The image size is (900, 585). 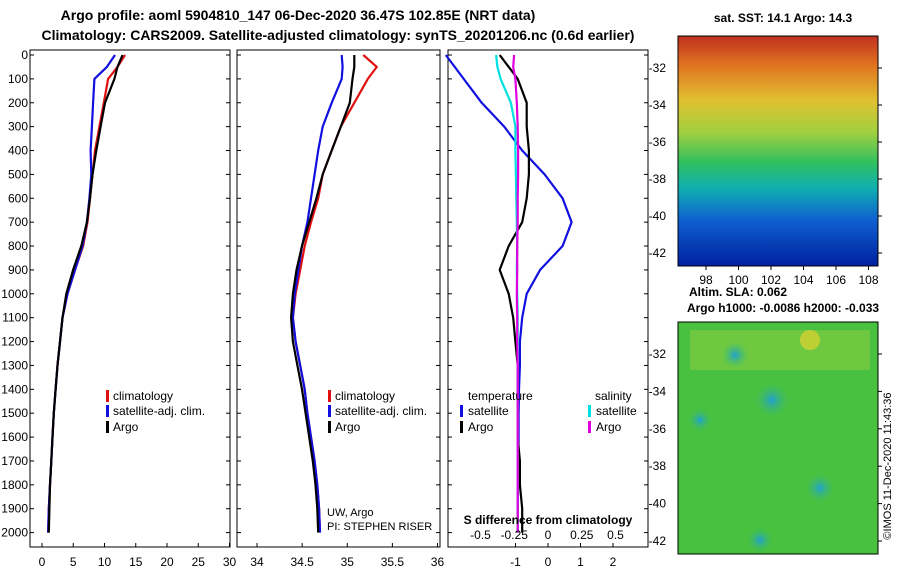 I want to click on legend-swatch-temp-argo, so click(x=461, y=427).